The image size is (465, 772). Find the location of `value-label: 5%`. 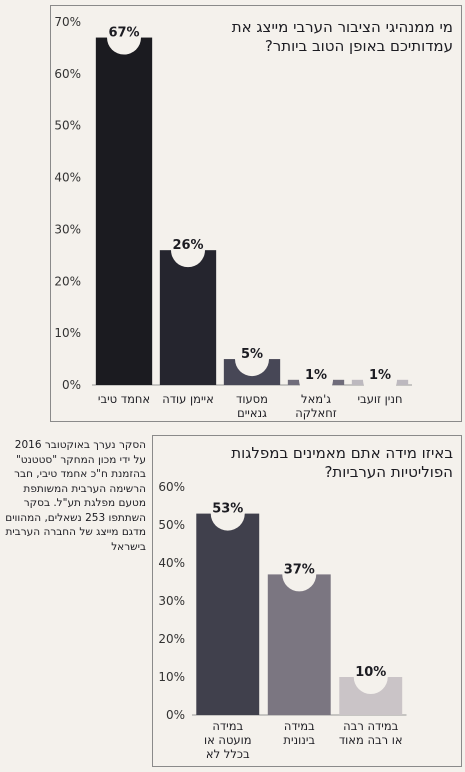

value-label: 5% is located at coordinates (252, 354).